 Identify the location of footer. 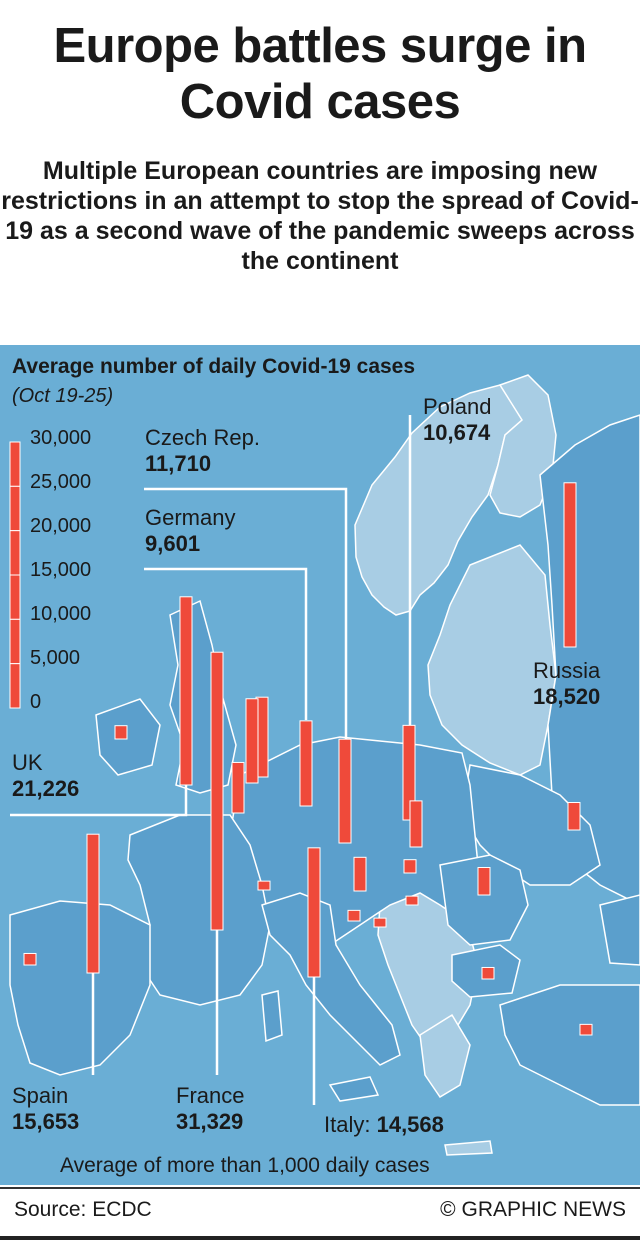
(320, 1211).